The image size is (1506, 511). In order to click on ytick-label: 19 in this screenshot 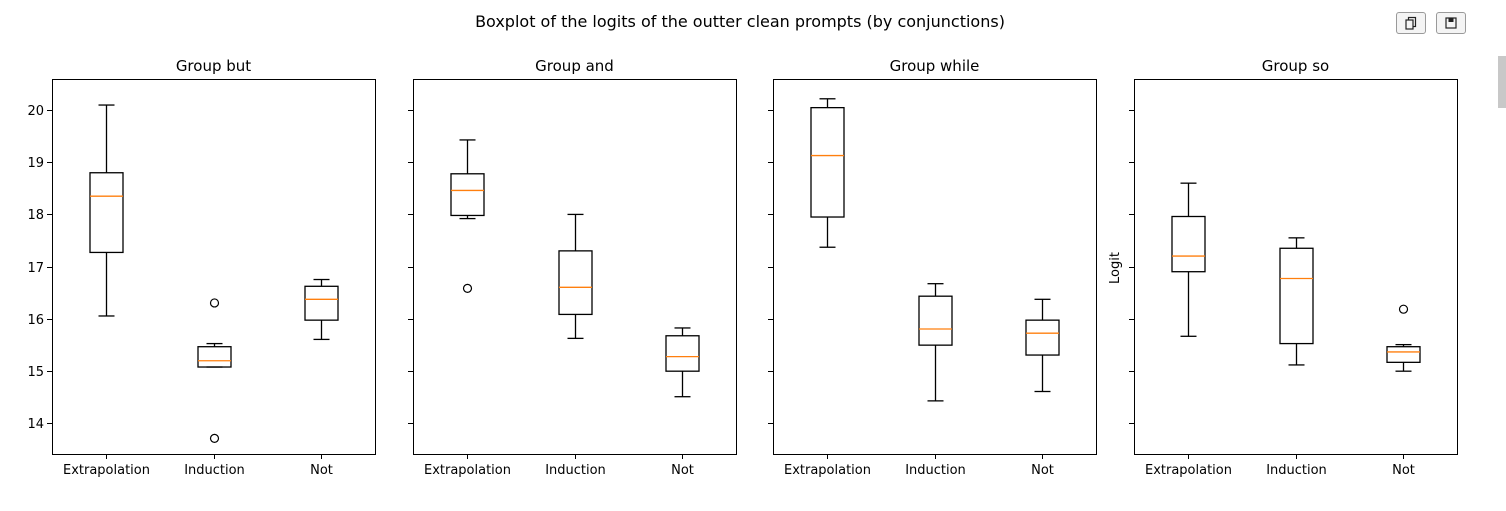, I will do `click(35, 163)`.